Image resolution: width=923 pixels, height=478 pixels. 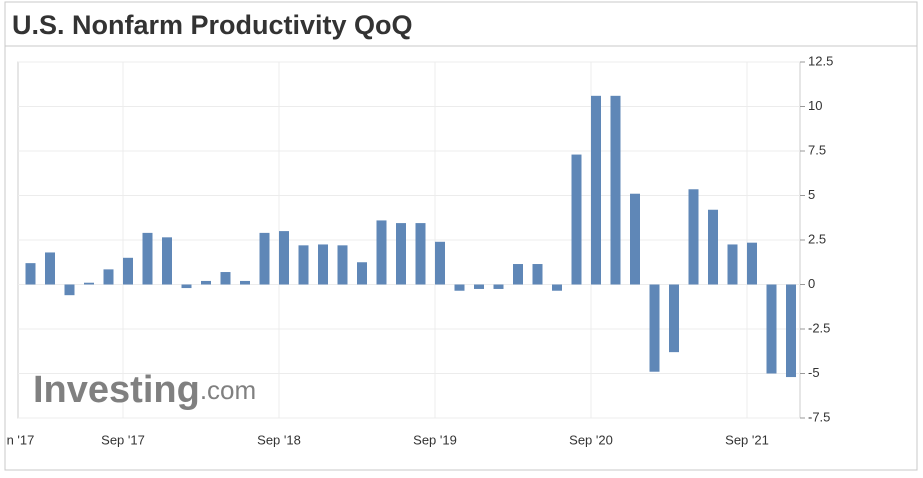 I want to click on watermark-main: Investing, so click(x=116, y=390).